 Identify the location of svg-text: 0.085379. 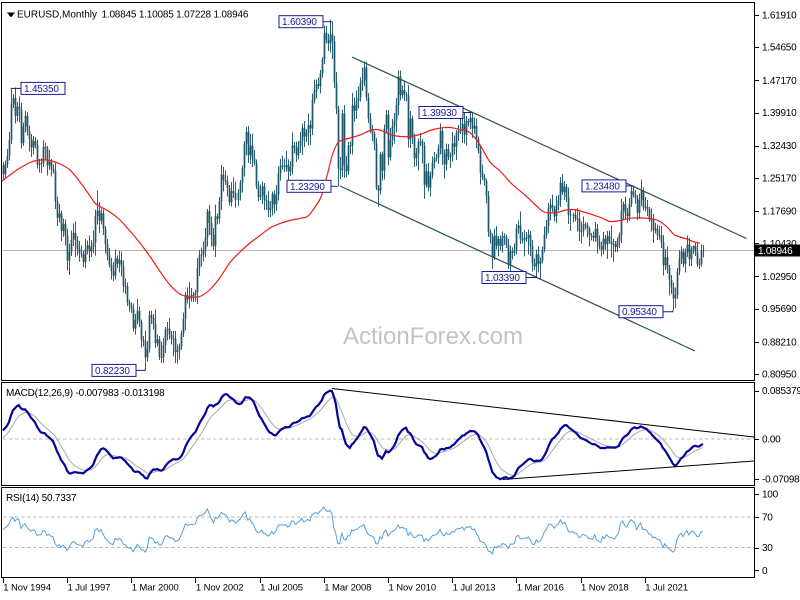
(781, 391).